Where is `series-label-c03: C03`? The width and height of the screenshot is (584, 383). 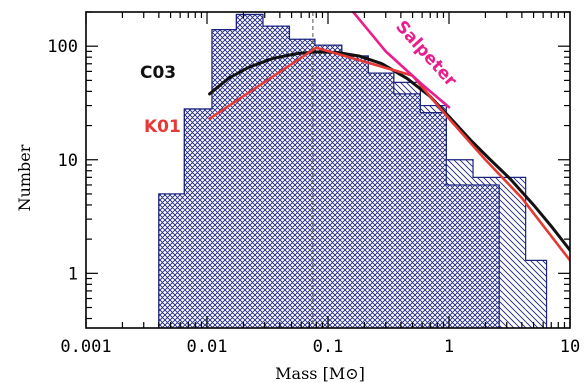
series-label-c03: C03 is located at coordinates (158, 73).